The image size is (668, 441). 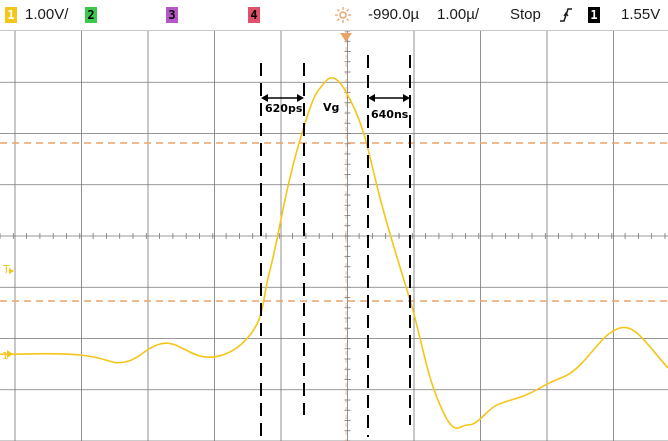 What do you see at coordinates (594, 15) in the screenshot?
I see `trigger-channel-indicator: 1` at bounding box center [594, 15].